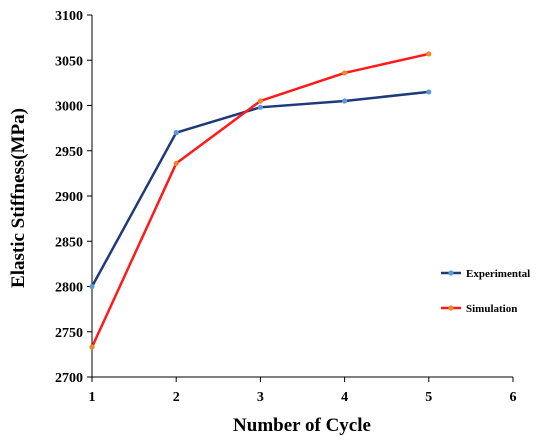 The image size is (550, 444). I want to click on legend-marker-experimental, so click(451, 273).